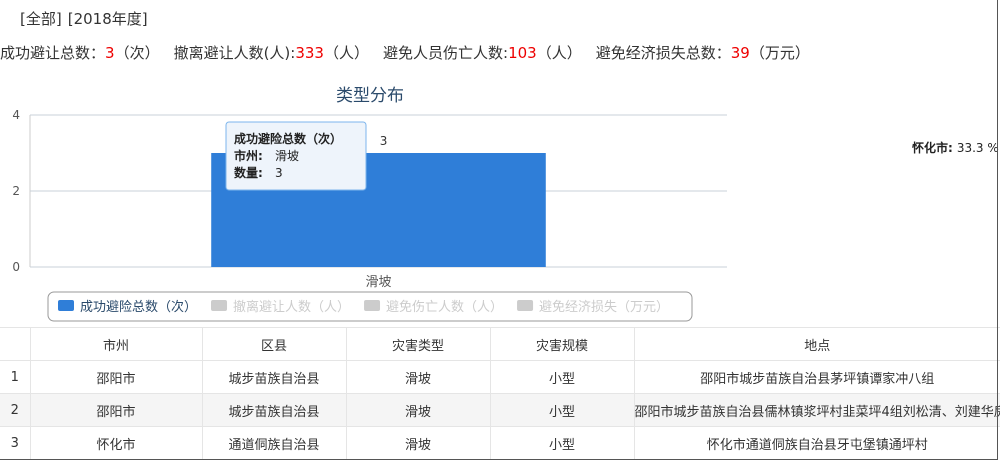 The image size is (1000, 461). I want to click on y-tick-label: 0, so click(16, 267).